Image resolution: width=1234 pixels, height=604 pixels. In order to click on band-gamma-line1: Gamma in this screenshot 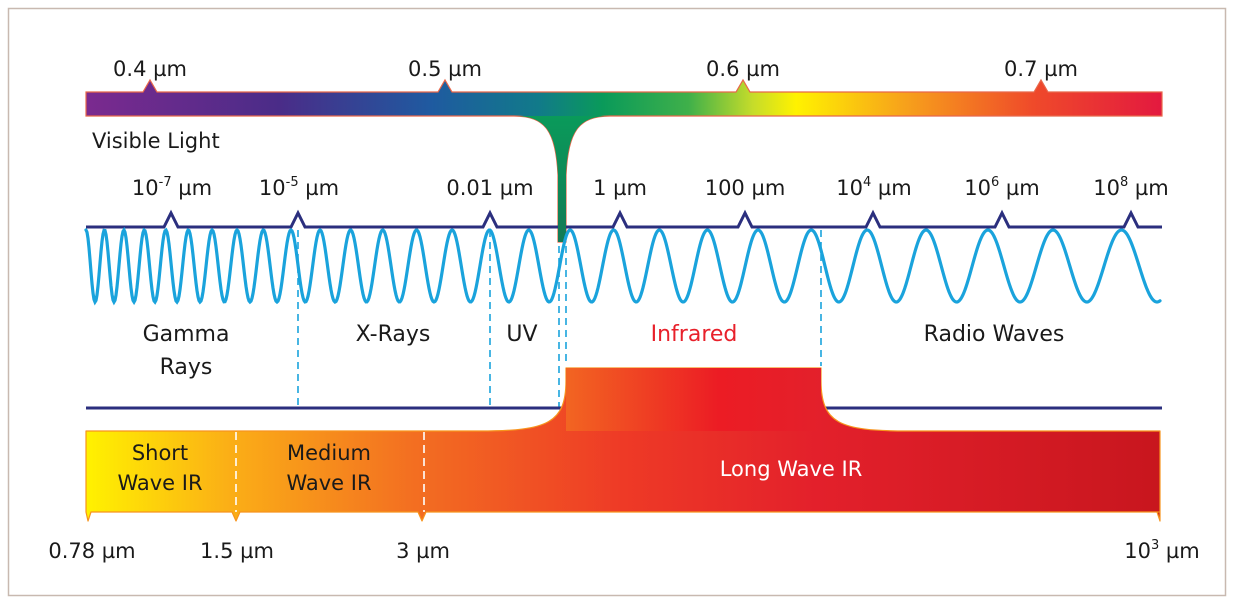, I will do `click(186, 334)`.